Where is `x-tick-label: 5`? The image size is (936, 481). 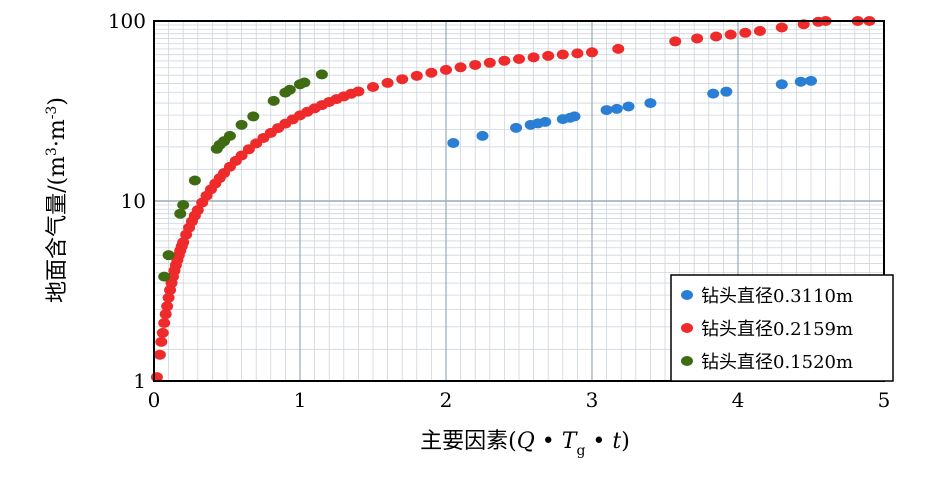 x-tick-label: 5 is located at coordinates (884, 400).